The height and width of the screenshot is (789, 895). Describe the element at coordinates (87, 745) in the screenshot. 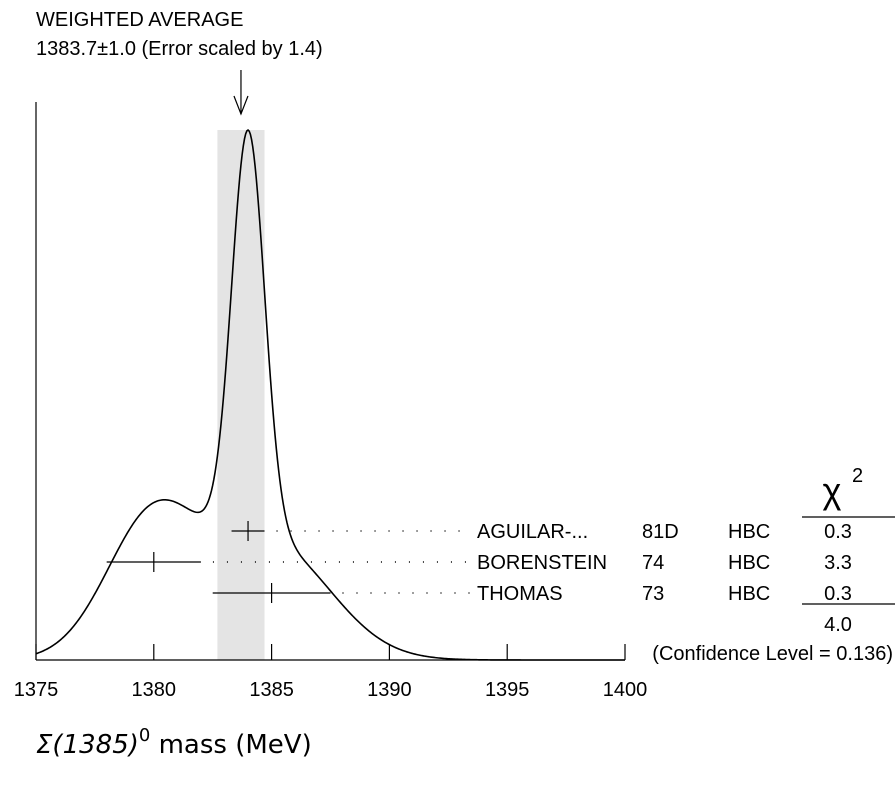

I see `x-axis-label-symbol: Σ(1385)` at that location.